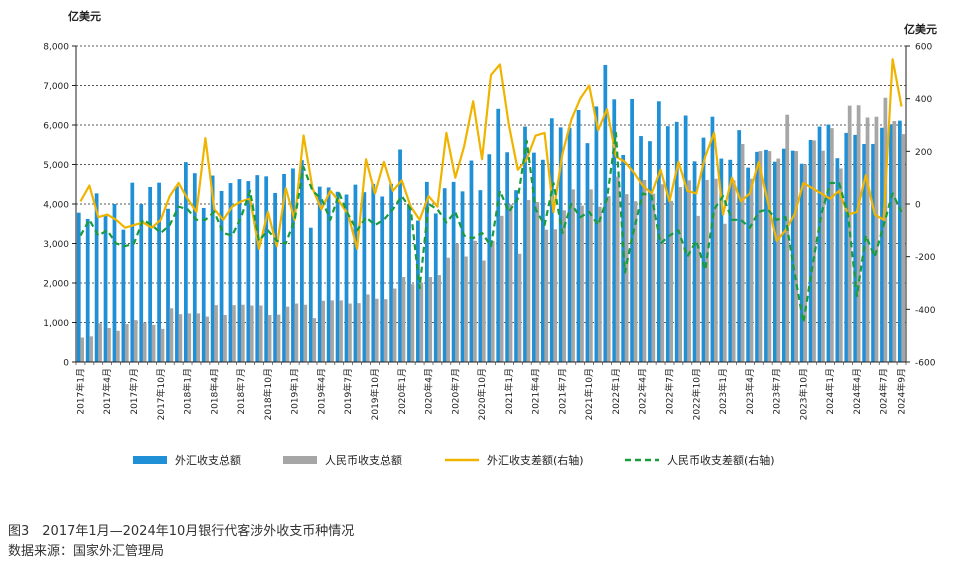 The width and height of the screenshot is (965, 563). Describe the element at coordinates (348, 391) in the screenshot. I see `x-tick-label: 2019年7月` at that location.